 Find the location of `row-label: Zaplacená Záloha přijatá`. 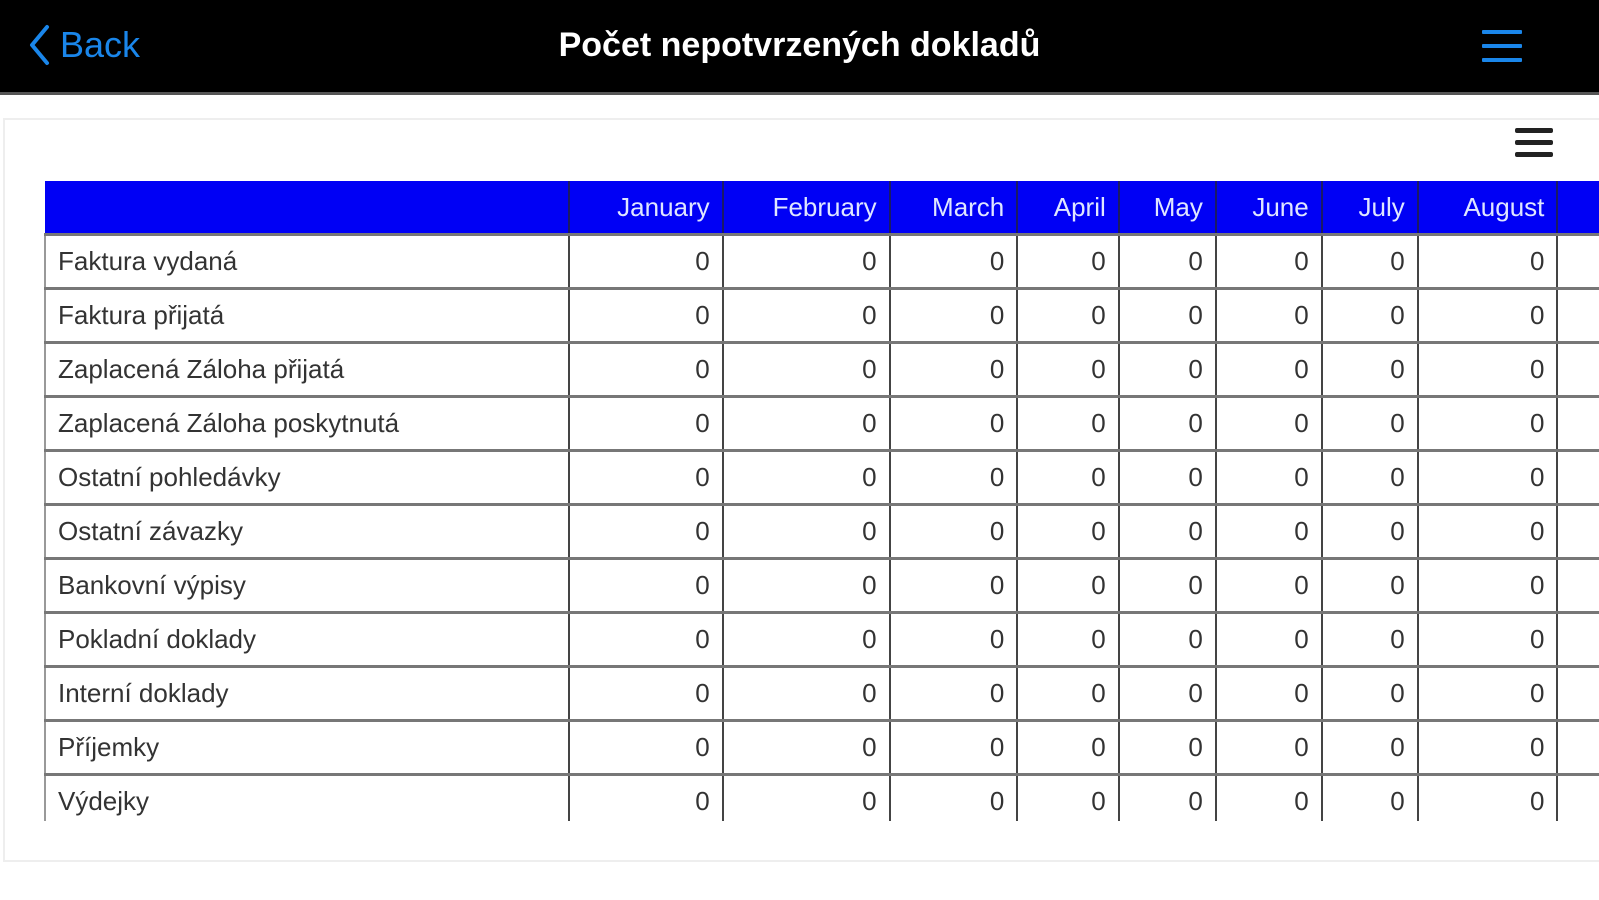

row-label: Zaplacená Záloha přijatá is located at coordinates (307, 369).